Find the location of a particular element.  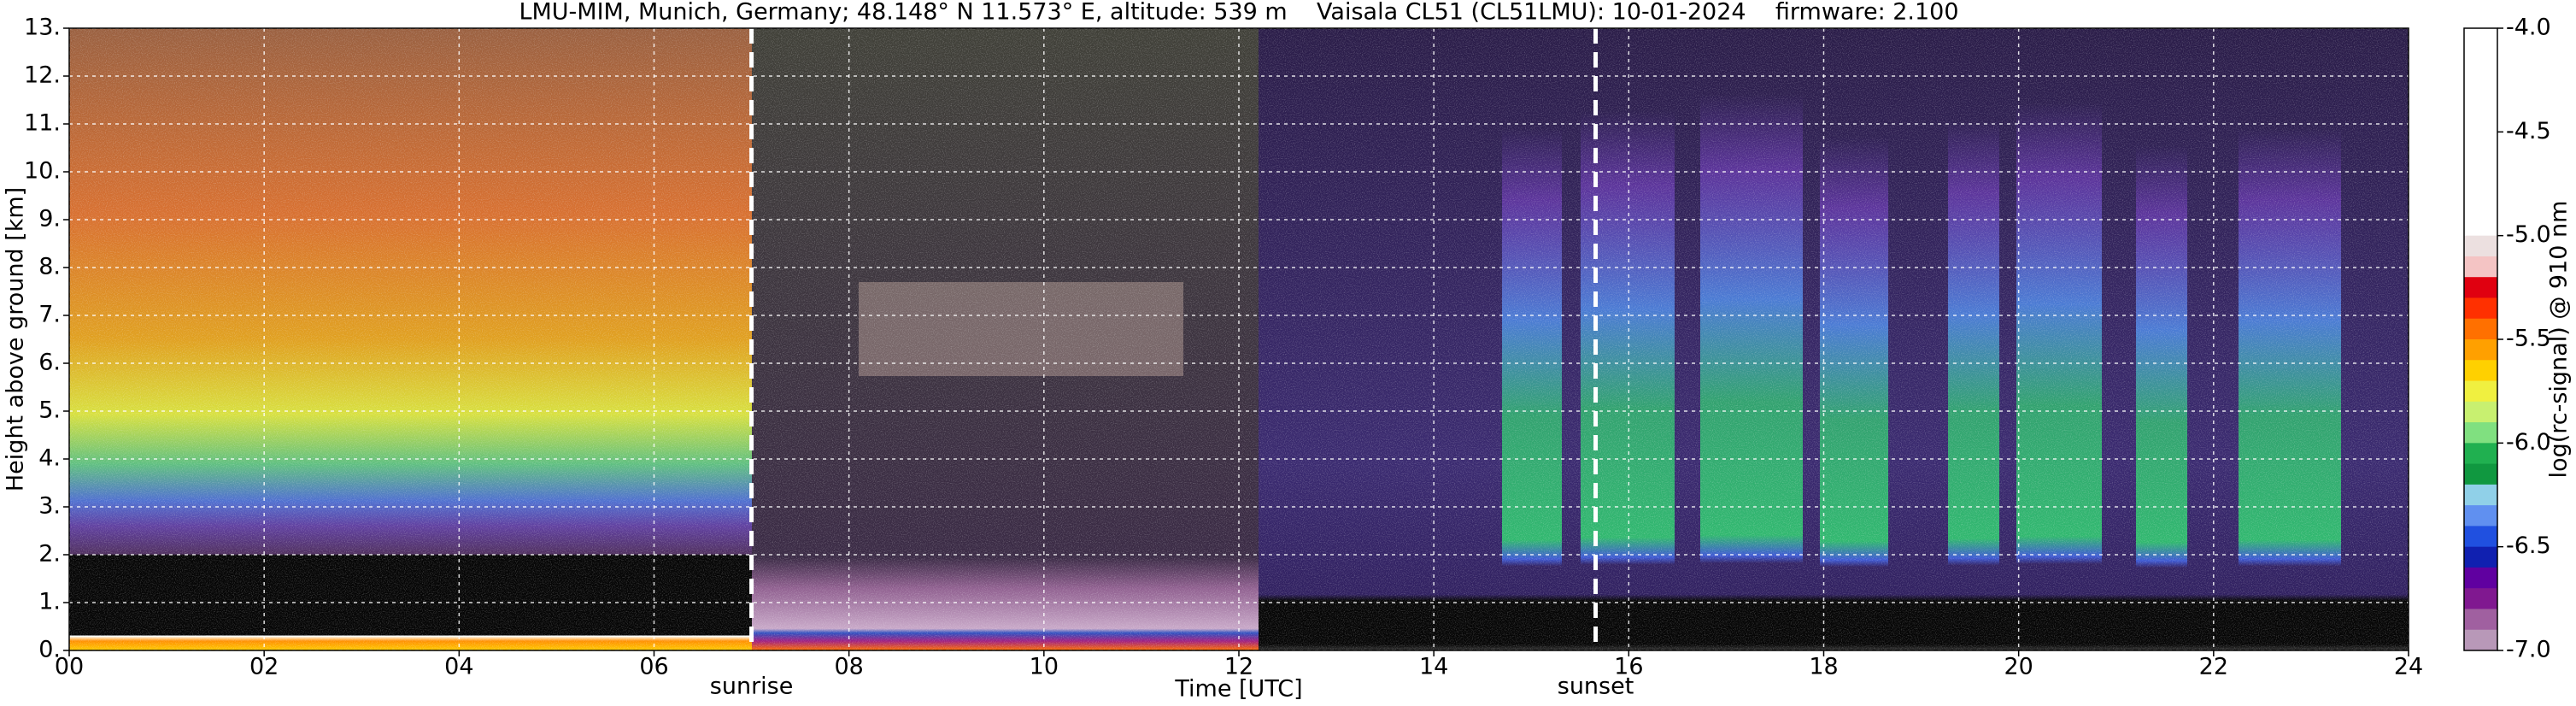

y-tick-label: 11. is located at coordinates (42, 123).